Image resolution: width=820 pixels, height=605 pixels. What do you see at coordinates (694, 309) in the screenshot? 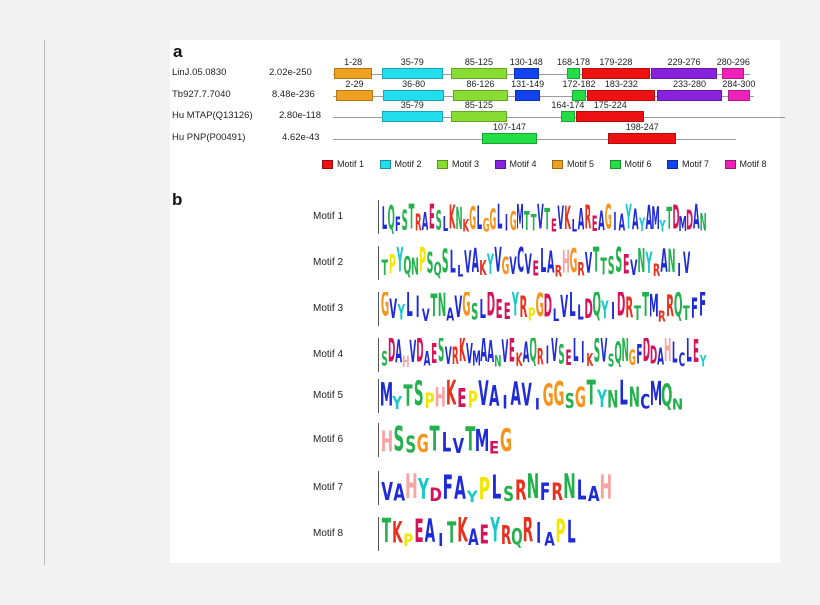
I see `logo-position: F` at bounding box center [694, 309].